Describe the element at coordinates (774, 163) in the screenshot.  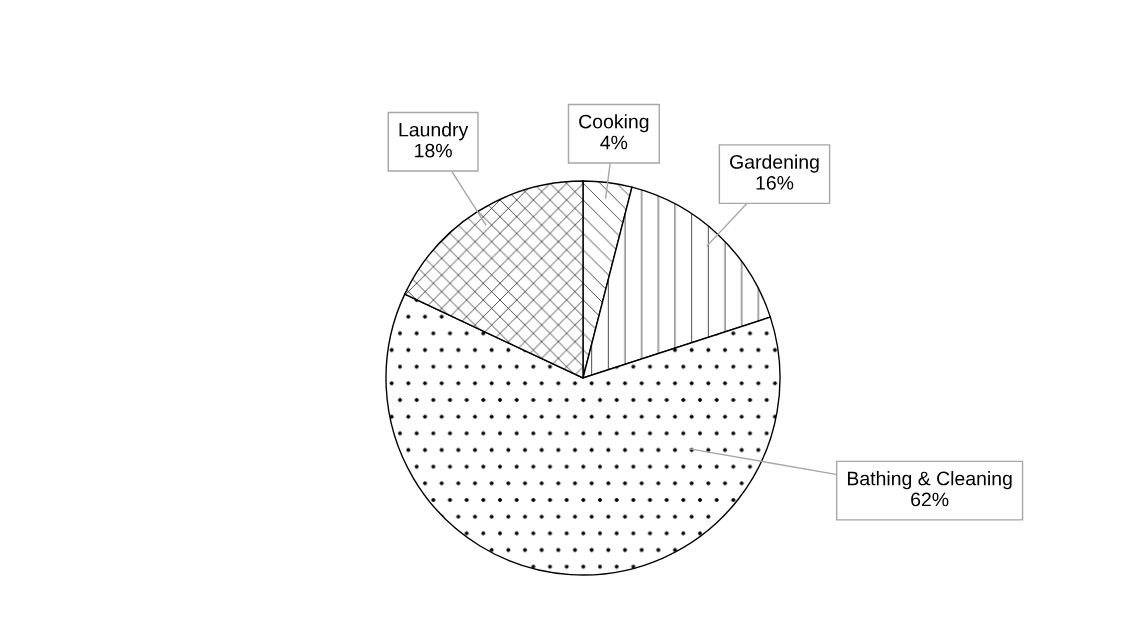
I see `slice-label: Gardening` at that location.